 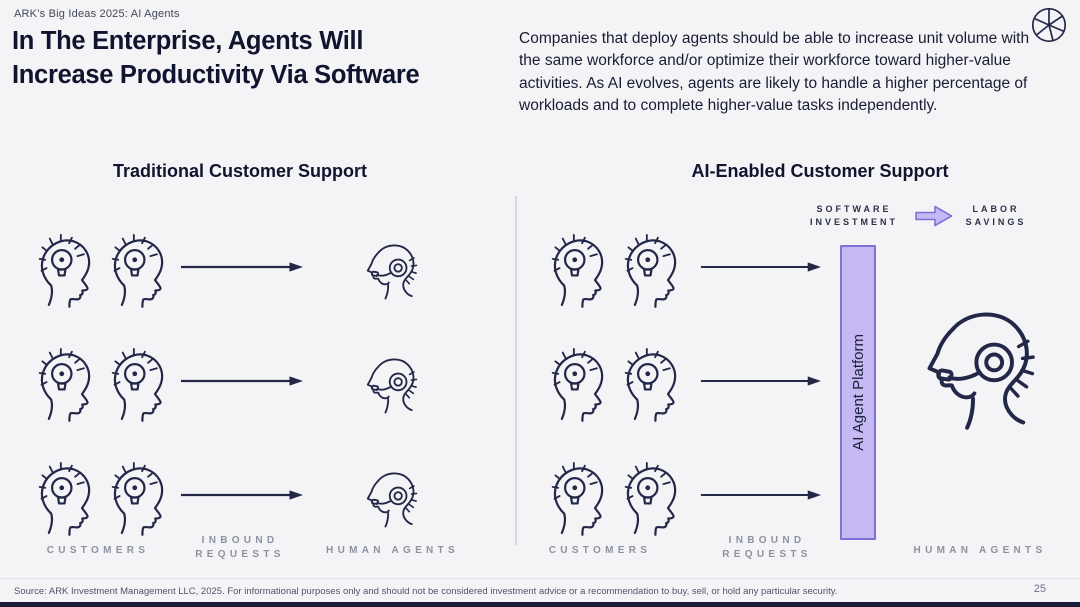 I want to click on labor-savings-label: LABOR SAVINGS, so click(x=996, y=215).